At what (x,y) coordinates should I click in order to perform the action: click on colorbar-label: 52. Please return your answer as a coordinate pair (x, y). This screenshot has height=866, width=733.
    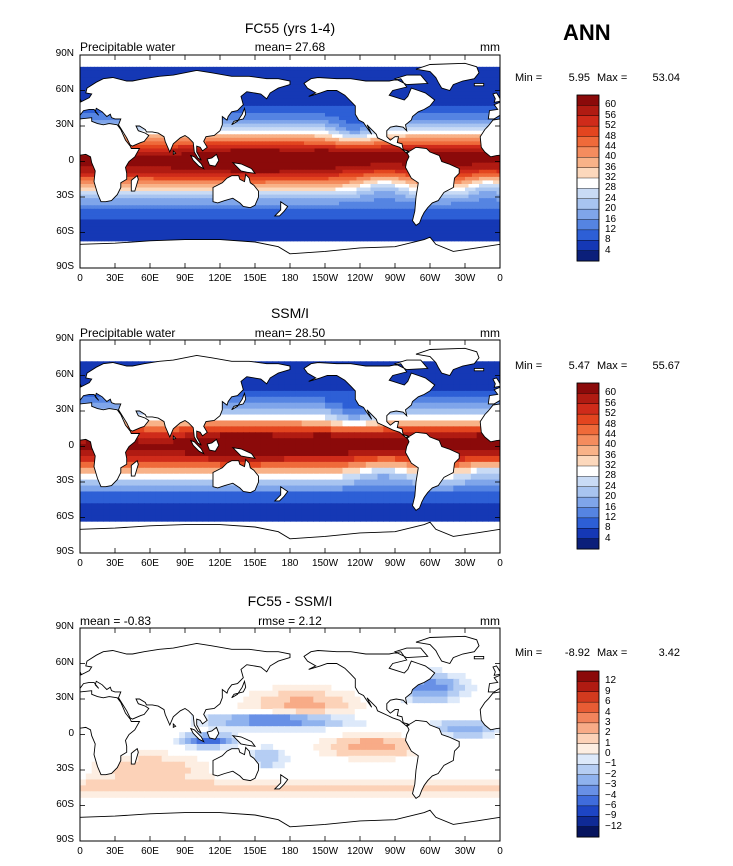
    Looking at the image, I should click on (611, 414).